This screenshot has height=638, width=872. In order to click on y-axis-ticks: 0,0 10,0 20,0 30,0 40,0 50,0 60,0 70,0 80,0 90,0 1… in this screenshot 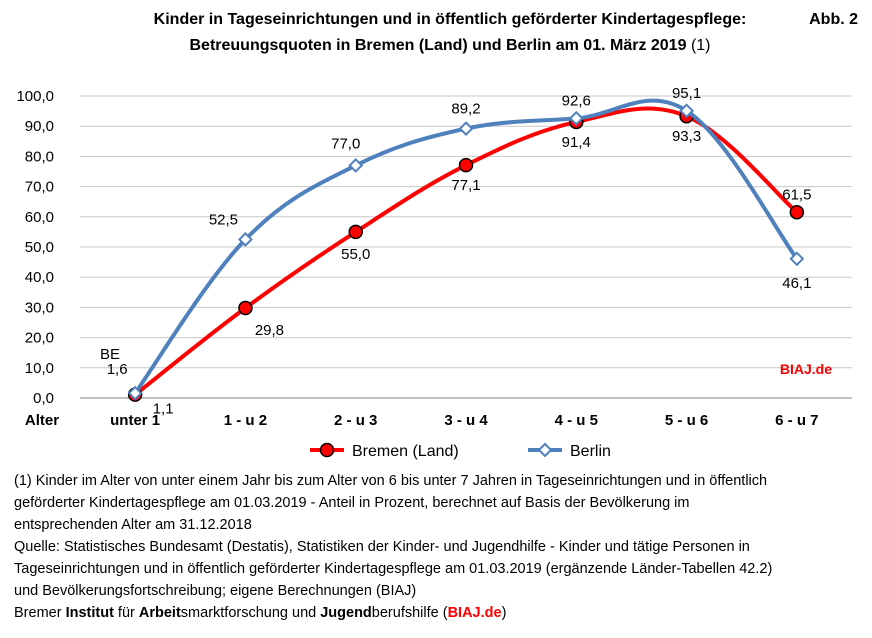, I will do `click(35, 247)`.